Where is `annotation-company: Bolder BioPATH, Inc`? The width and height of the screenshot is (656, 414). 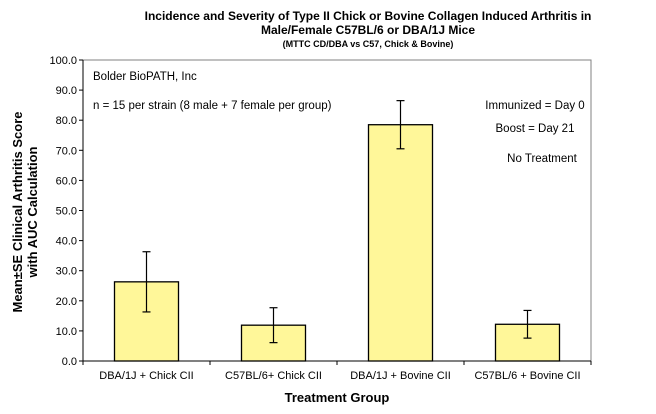 annotation-company: Bolder BioPATH, Inc is located at coordinates (145, 77).